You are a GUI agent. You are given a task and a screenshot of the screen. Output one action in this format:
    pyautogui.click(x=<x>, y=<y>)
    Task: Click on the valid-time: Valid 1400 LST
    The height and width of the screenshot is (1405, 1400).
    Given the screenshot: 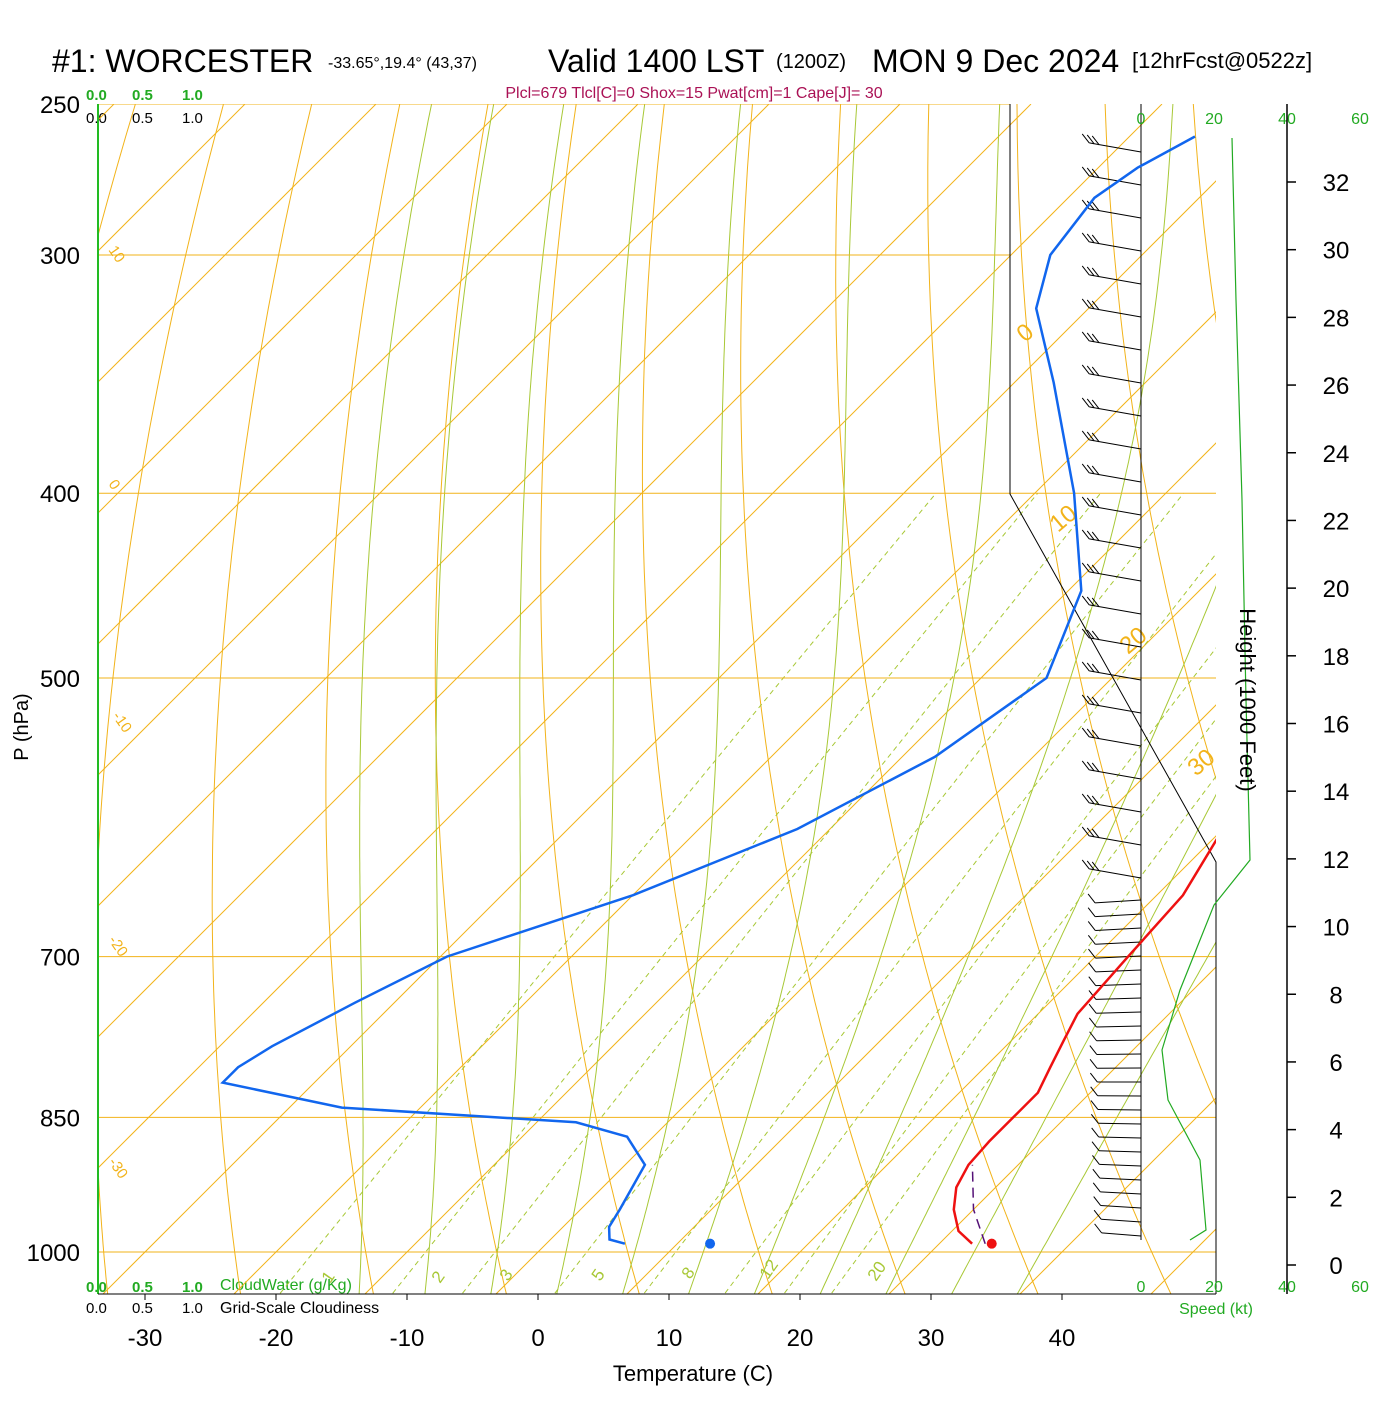 What is the action you would take?
    pyautogui.click(x=656, y=61)
    